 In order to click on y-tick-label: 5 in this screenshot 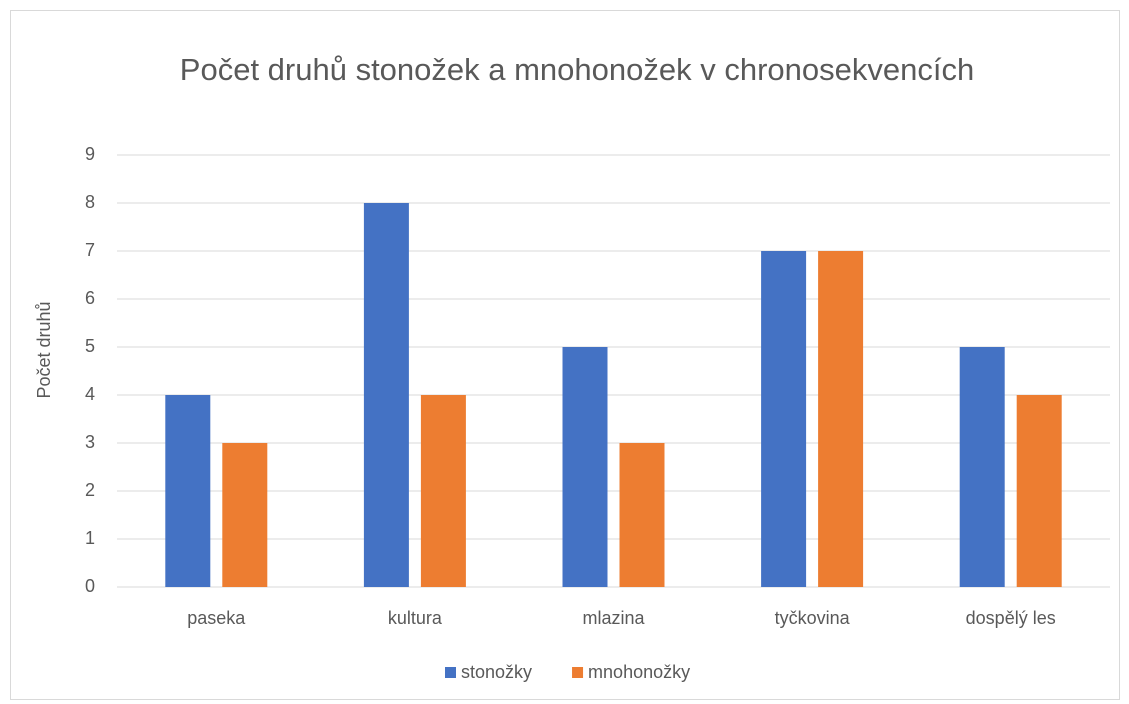, I will do `click(90, 346)`.